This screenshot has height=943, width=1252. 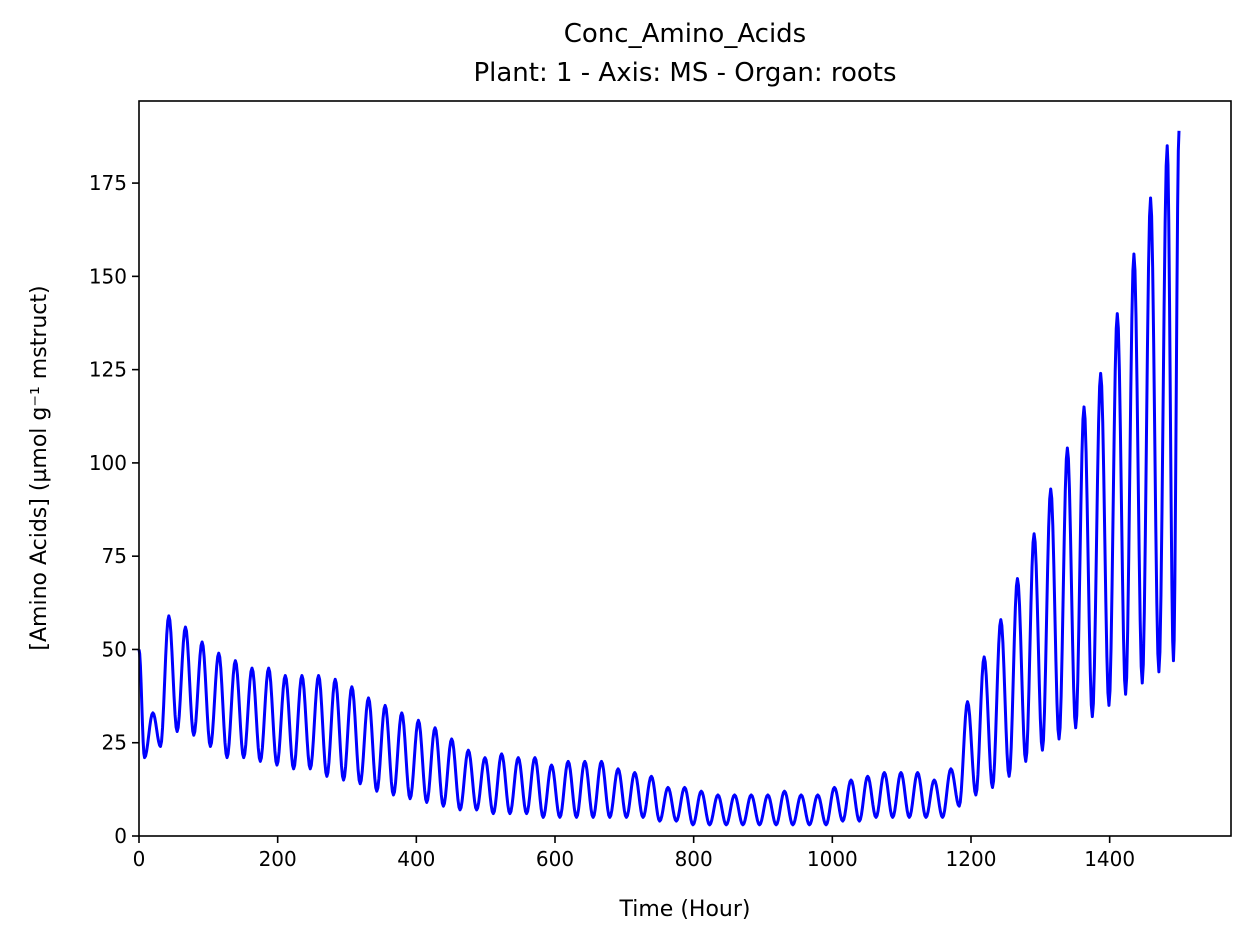 What do you see at coordinates (108, 183) in the screenshot?
I see `y-tick-label: 175` at bounding box center [108, 183].